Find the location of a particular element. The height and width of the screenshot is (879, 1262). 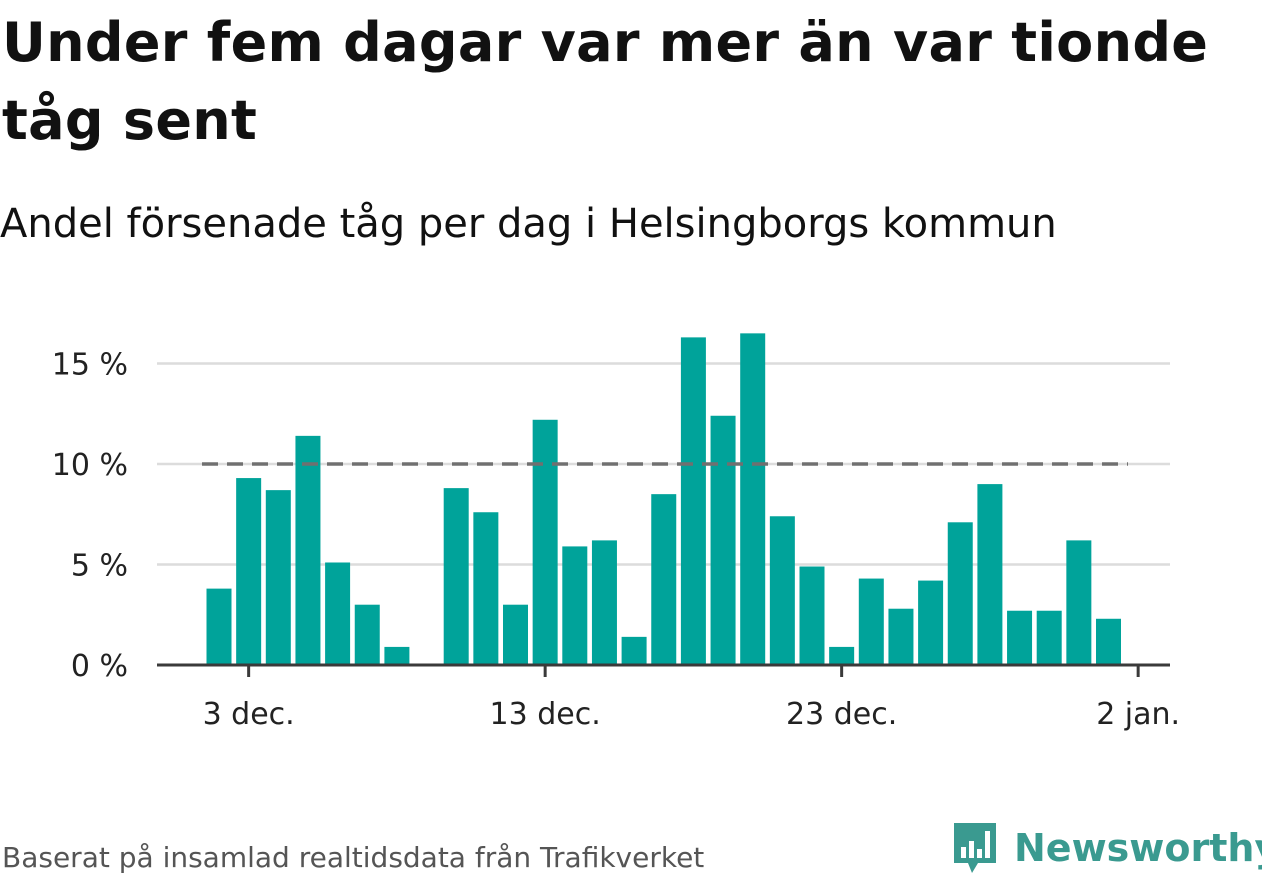

bar-20 dec. is located at coordinates (753, 499).